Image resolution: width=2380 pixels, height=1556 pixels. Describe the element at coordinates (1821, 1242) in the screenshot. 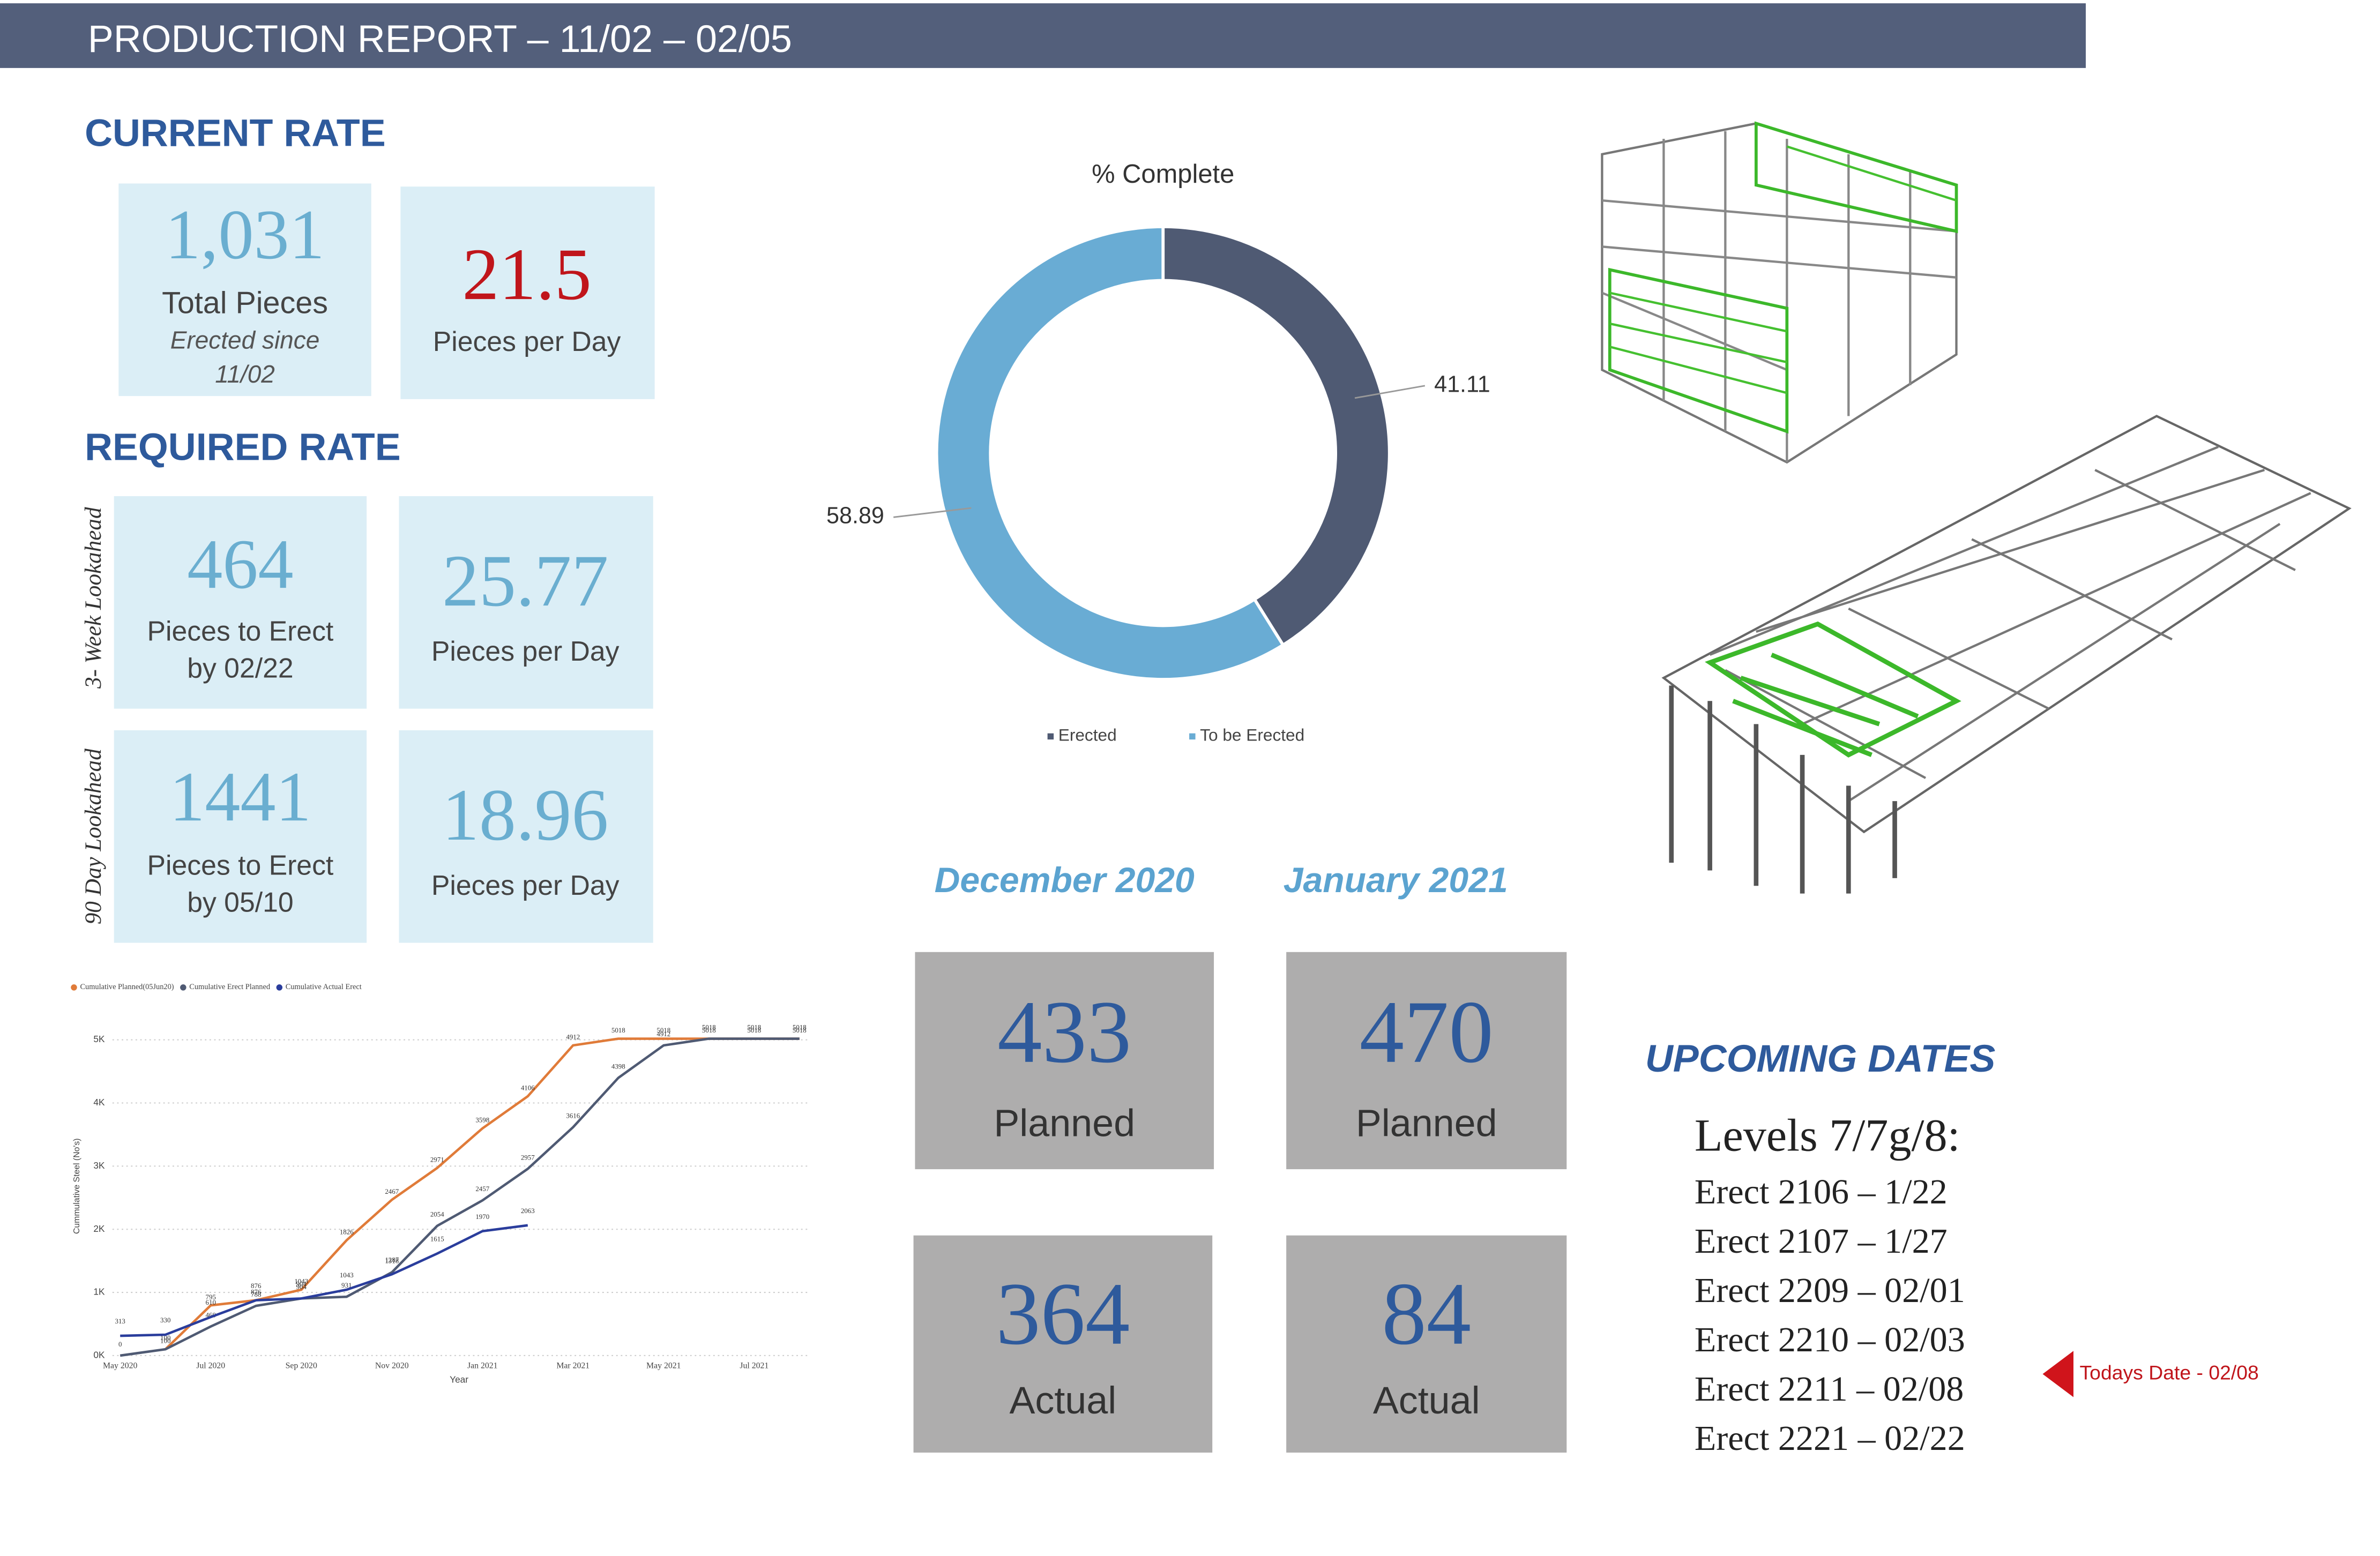

I see `upcoming-item: Erect 2107 – 1/27` at that location.